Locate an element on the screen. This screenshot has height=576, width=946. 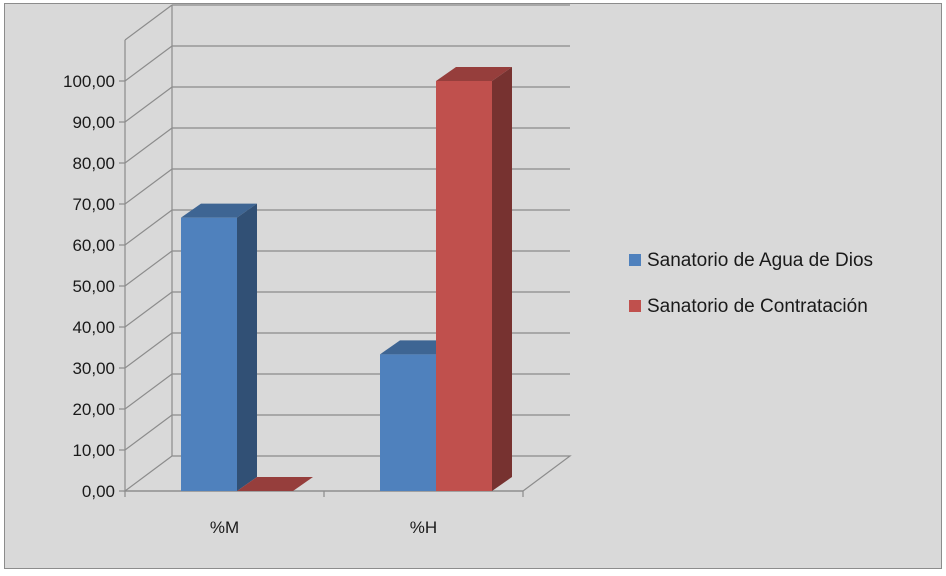
y-tick-label: 100,00 is located at coordinates (89, 81).